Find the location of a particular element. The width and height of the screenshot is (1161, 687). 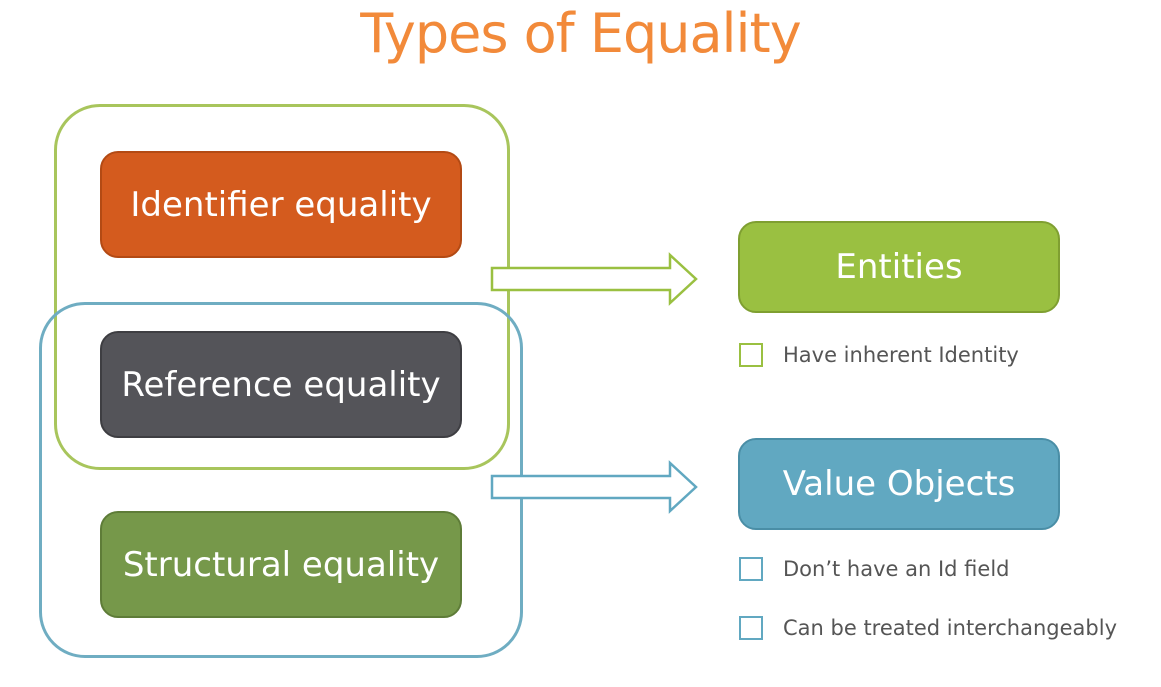

entities-box: Entities is located at coordinates (899, 267).